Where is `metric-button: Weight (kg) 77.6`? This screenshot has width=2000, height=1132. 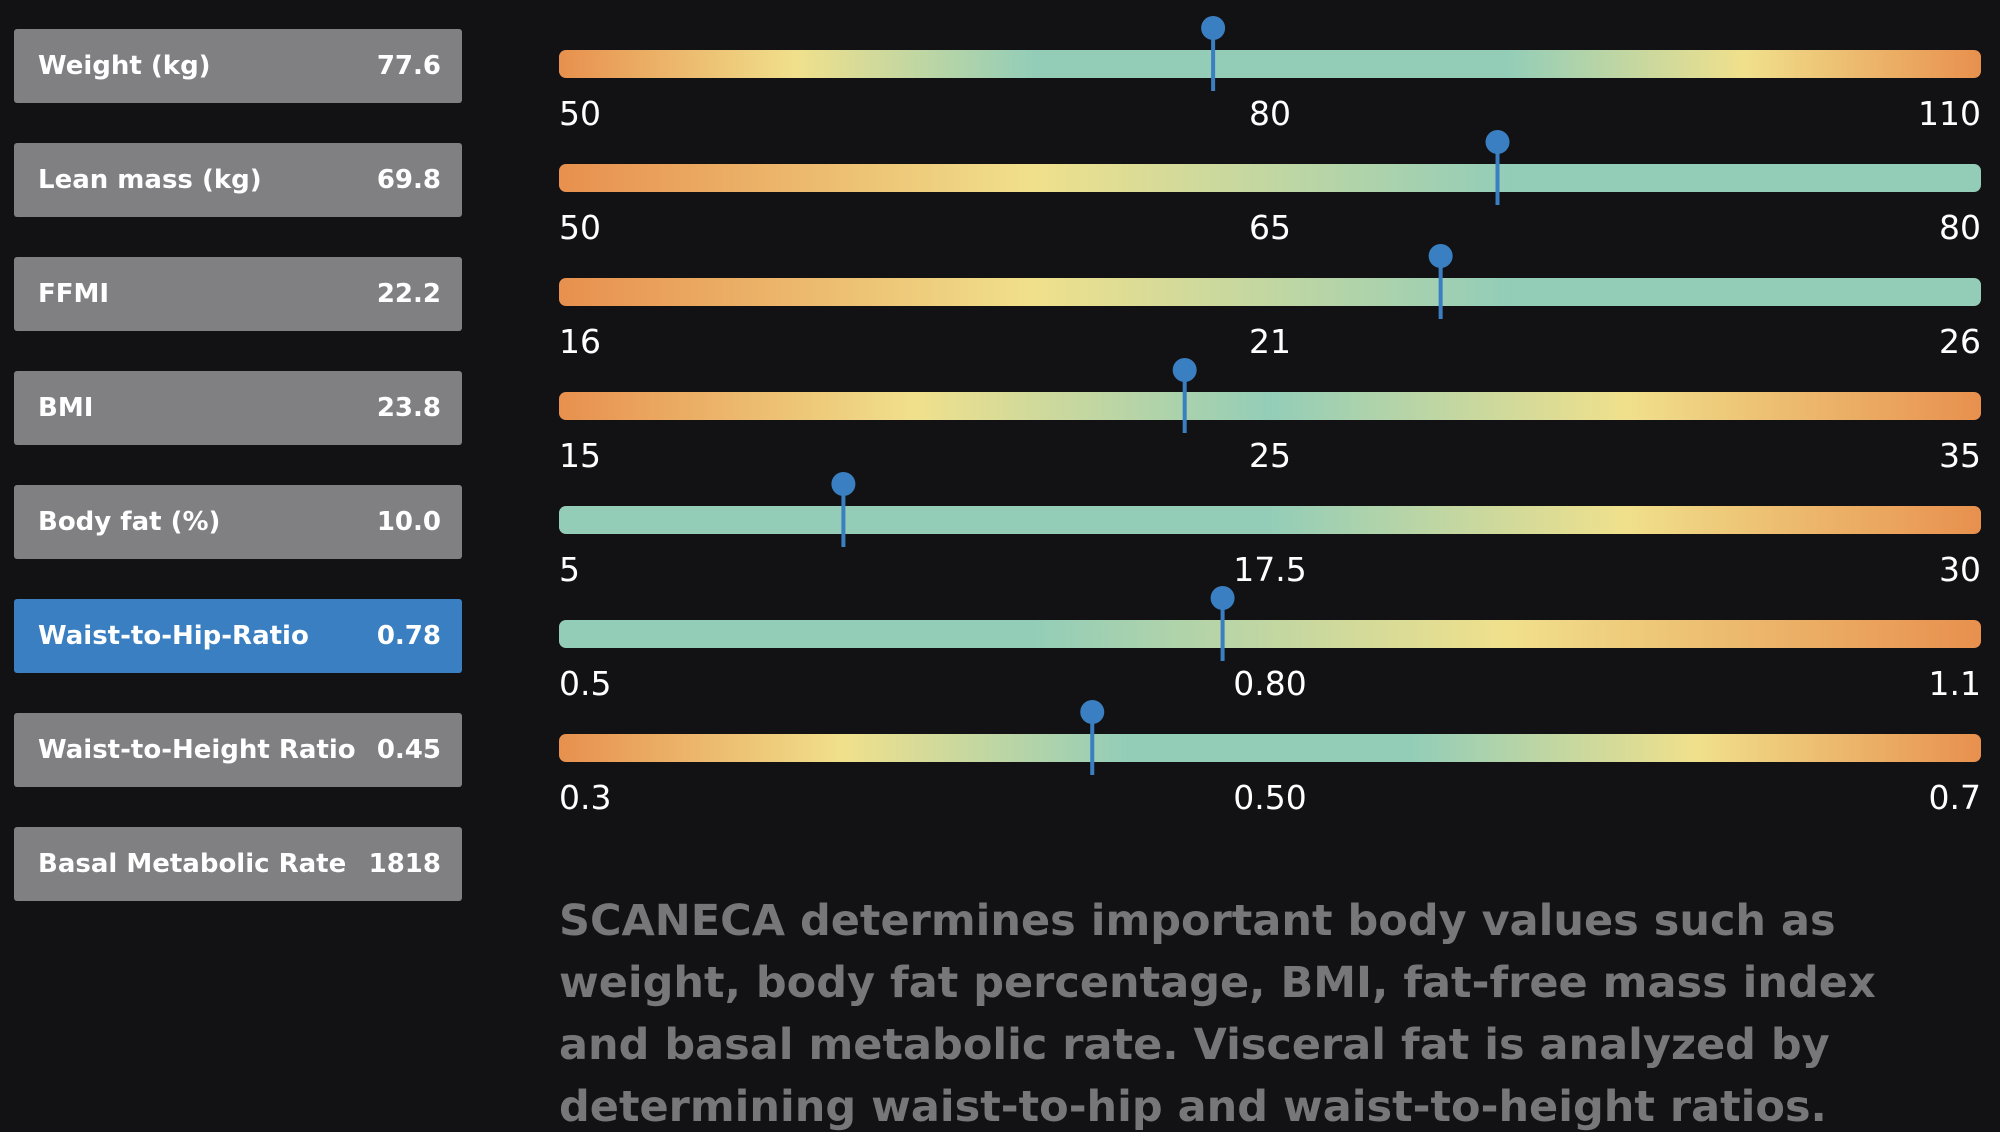 metric-button: Weight (kg) 77.6 is located at coordinates (238, 66).